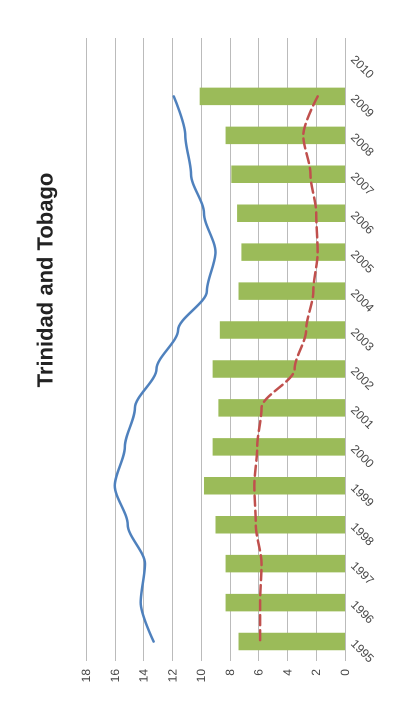 This screenshot has width=405, height=713. Describe the element at coordinates (115, 675) in the screenshot. I see `x-tick-label: 16` at that location.